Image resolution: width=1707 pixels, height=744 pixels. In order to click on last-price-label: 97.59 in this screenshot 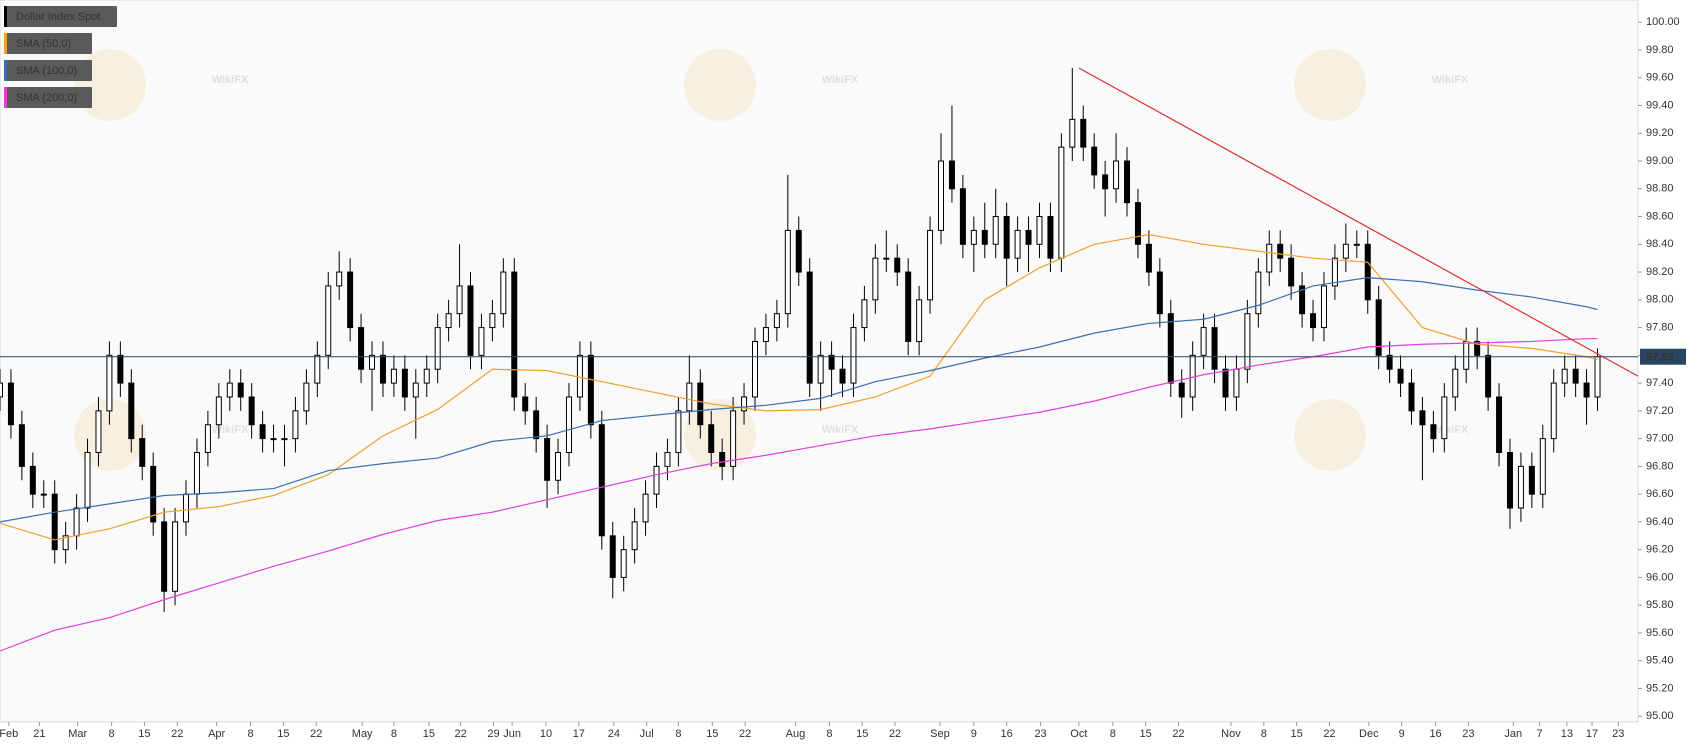, I will do `click(1660, 358)`.